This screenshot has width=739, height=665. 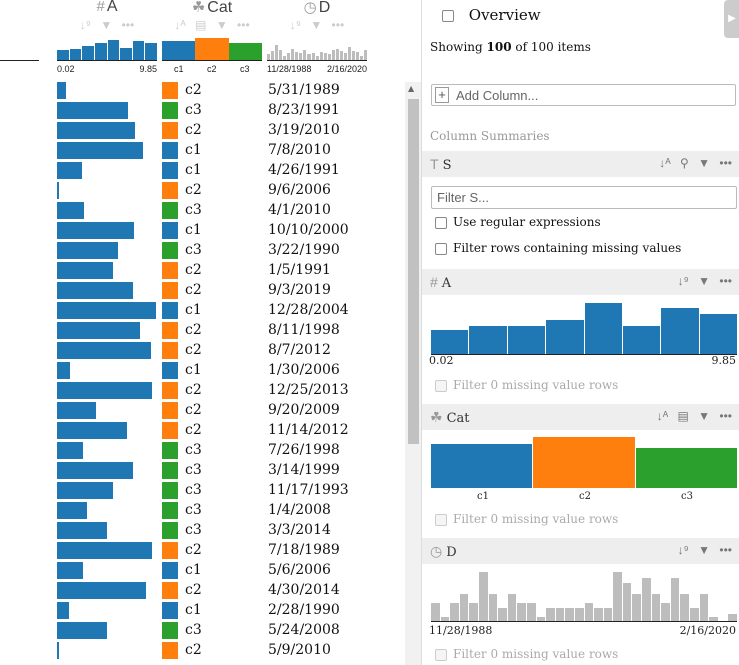 What do you see at coordinates (202, 230) in the screenshot?
I see `table-row: c1 10/10/2000` at bounding box center [202, 230].